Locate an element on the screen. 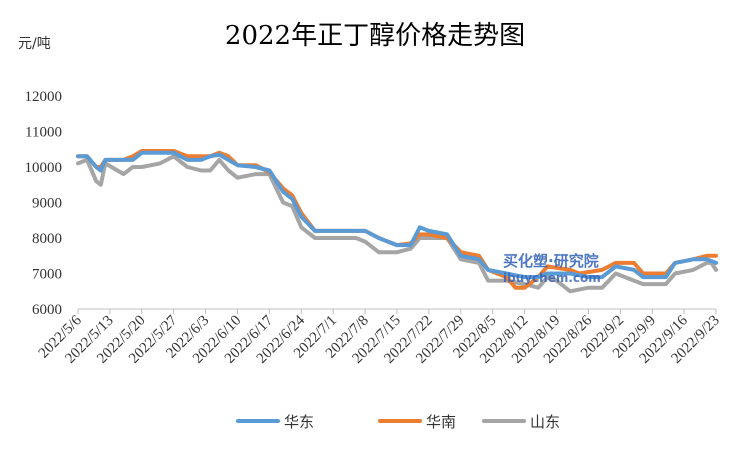 The width and height of the screenshot is (750, 450). watermark: 买化塑·研究院 ibuychem.com is located at coordinates (552, 268).